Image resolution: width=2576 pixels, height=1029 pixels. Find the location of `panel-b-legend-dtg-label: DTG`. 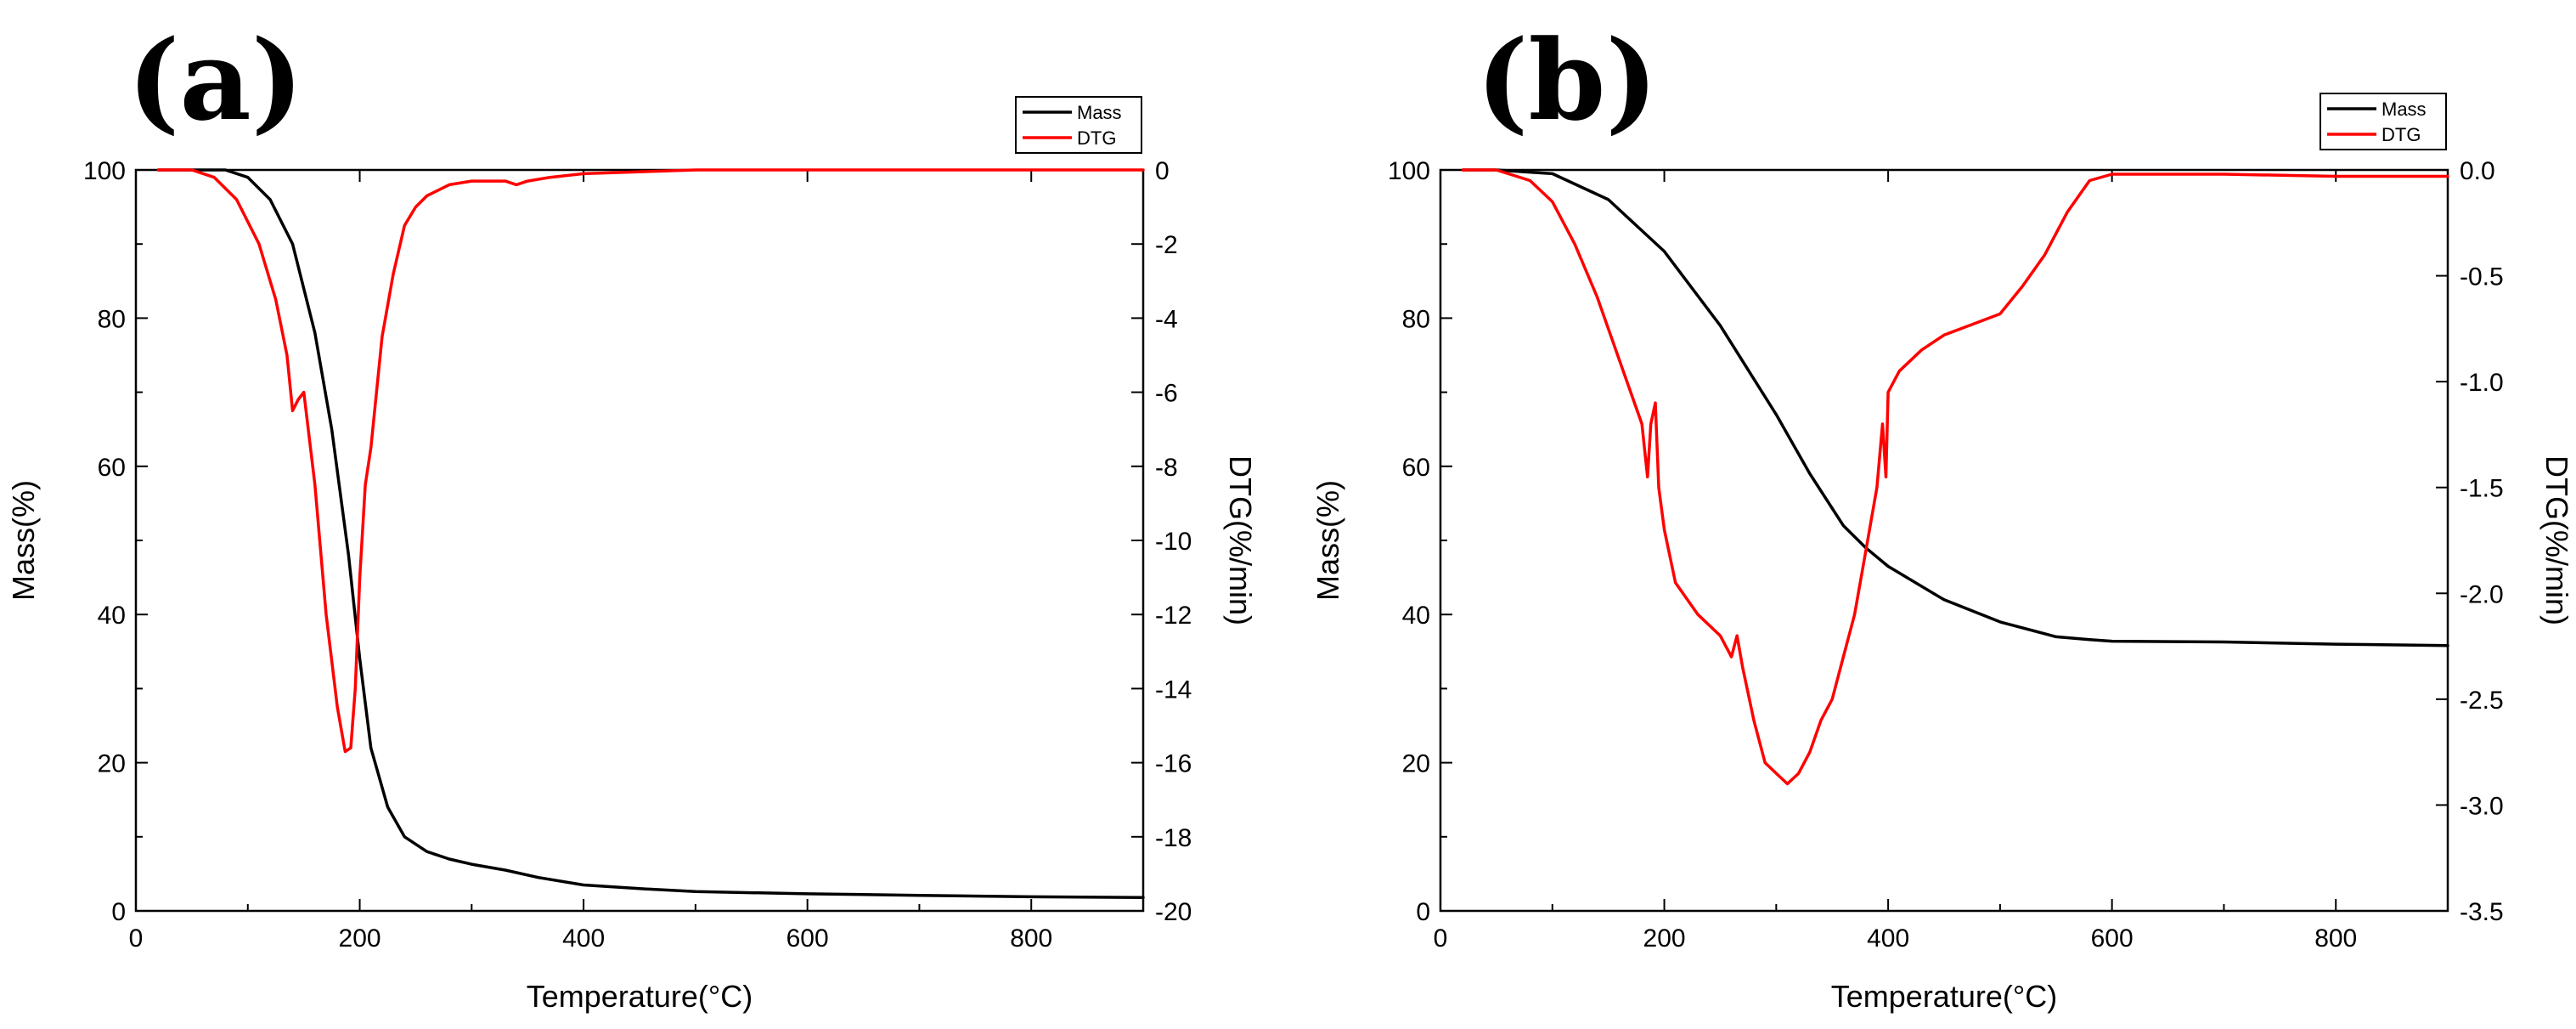

panel-b-legend-dtg-label: DTG is located at coordinates (2401, 134).